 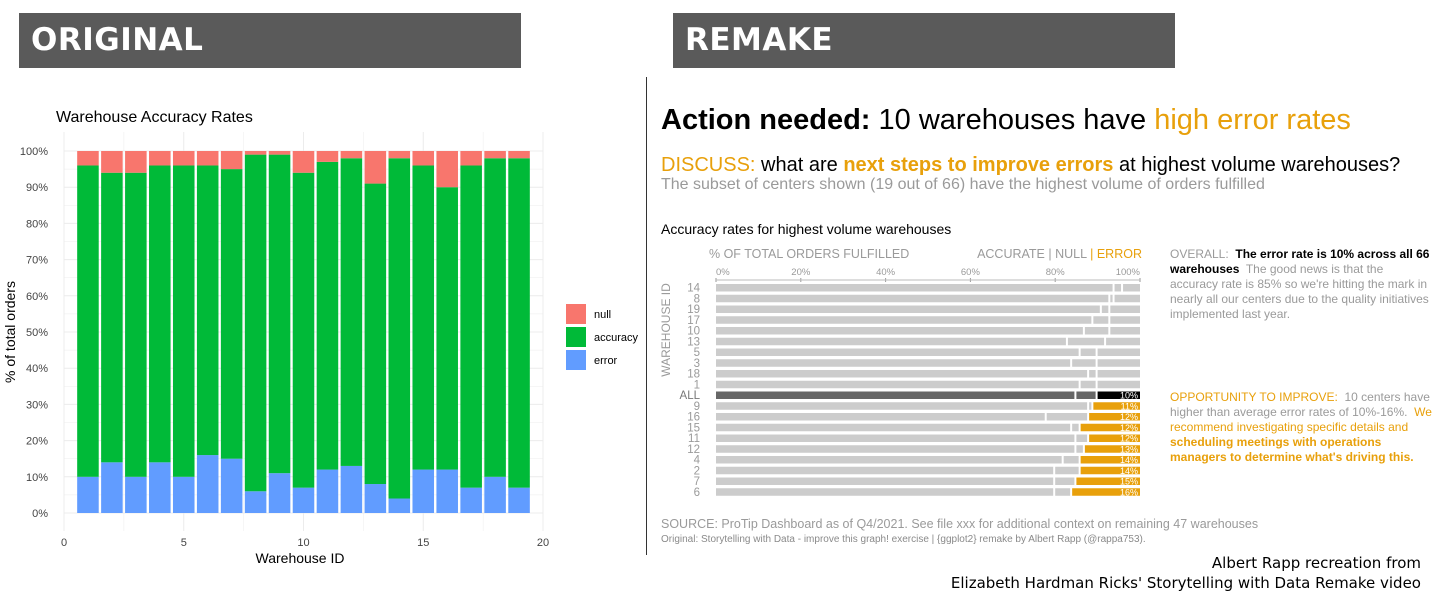 What do you see at coordinates (924, 40) in the screenshot?
I see `remake-banner: REMAKE` at bounding box center [924, 40].